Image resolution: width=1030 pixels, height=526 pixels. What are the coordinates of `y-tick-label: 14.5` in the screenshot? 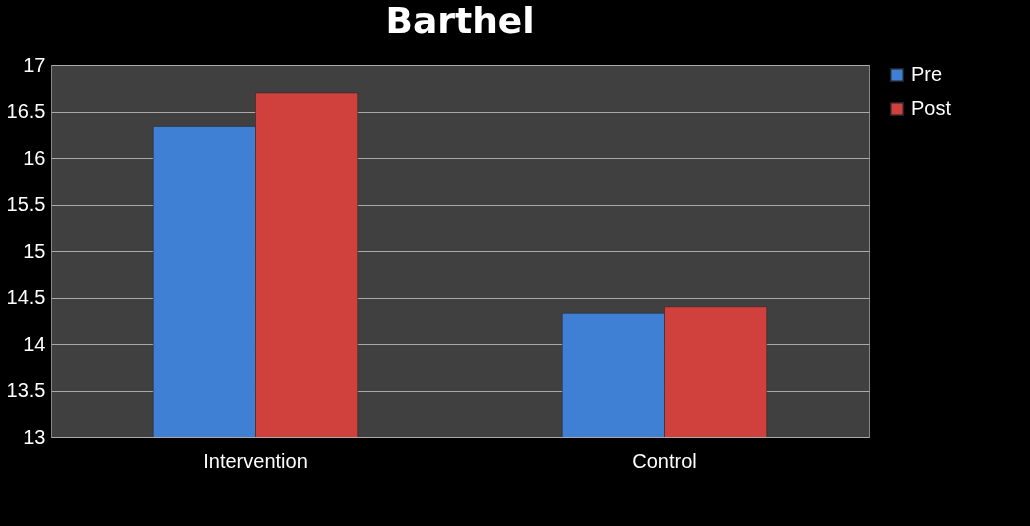 It's located at (26, 297).